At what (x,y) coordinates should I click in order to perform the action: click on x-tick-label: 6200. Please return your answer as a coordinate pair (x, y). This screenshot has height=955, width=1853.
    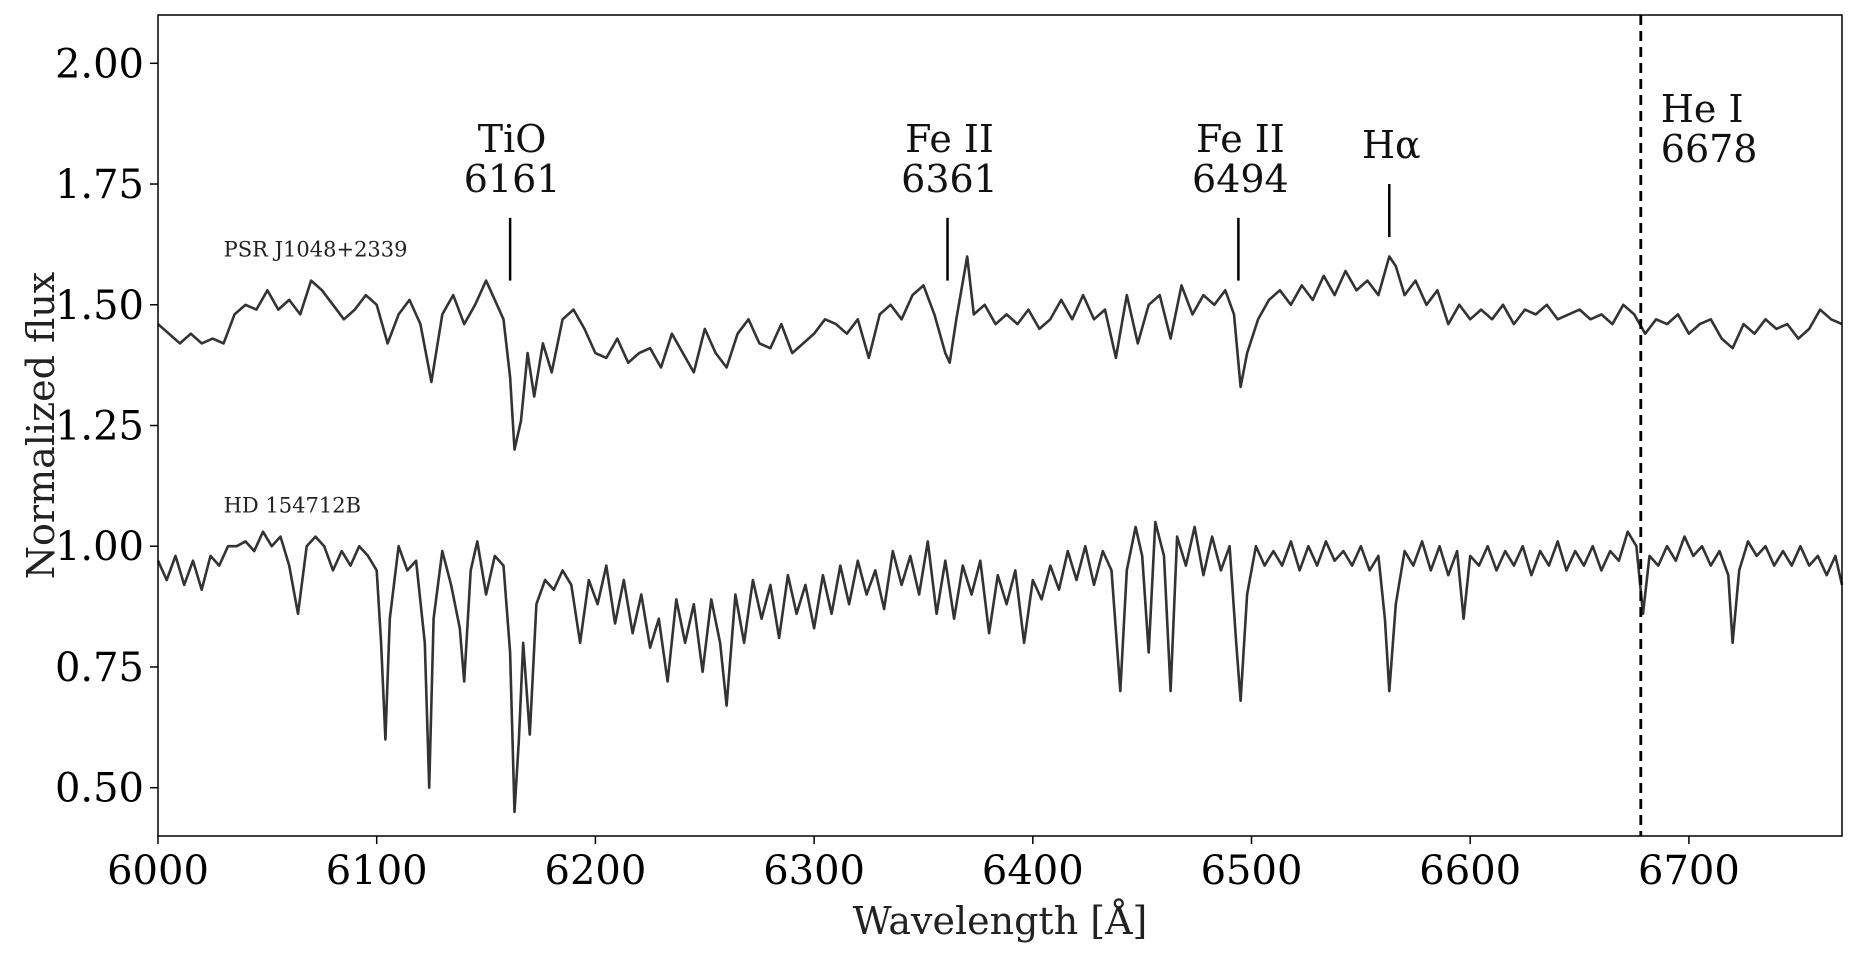
    Looking at the image, I should click on (596, 871).